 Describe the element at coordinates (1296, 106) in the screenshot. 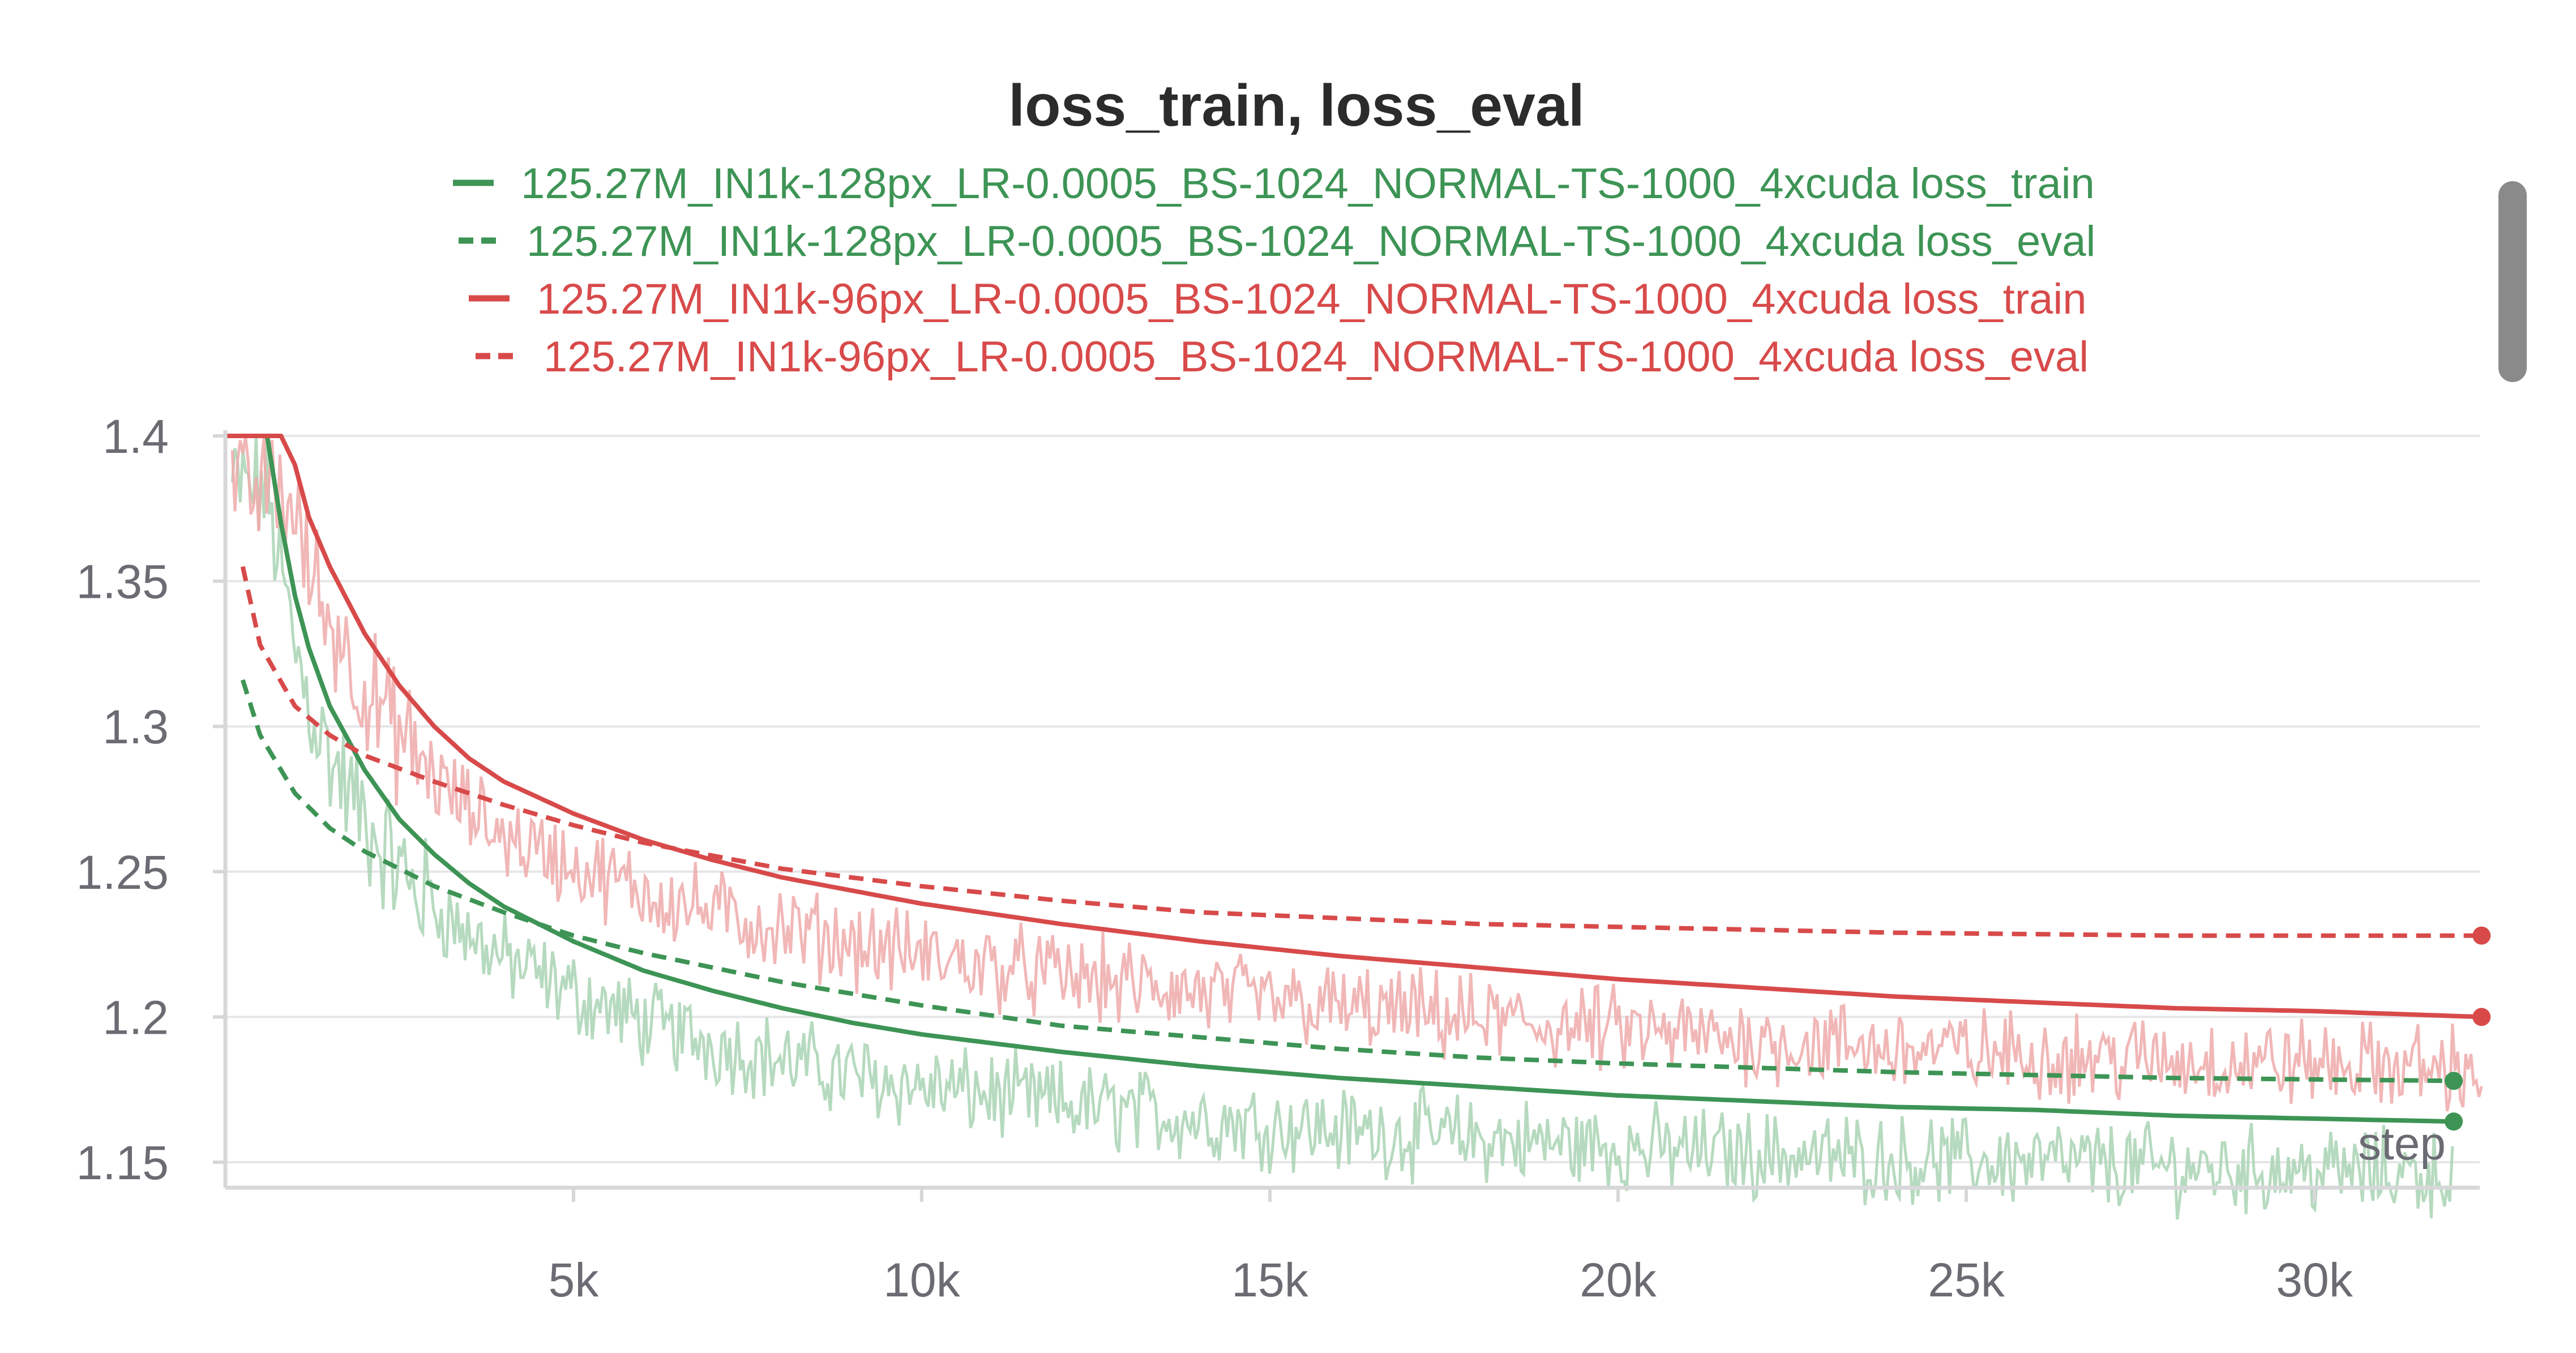

I see `chart-title: loss_train, loss_eval` at that location.